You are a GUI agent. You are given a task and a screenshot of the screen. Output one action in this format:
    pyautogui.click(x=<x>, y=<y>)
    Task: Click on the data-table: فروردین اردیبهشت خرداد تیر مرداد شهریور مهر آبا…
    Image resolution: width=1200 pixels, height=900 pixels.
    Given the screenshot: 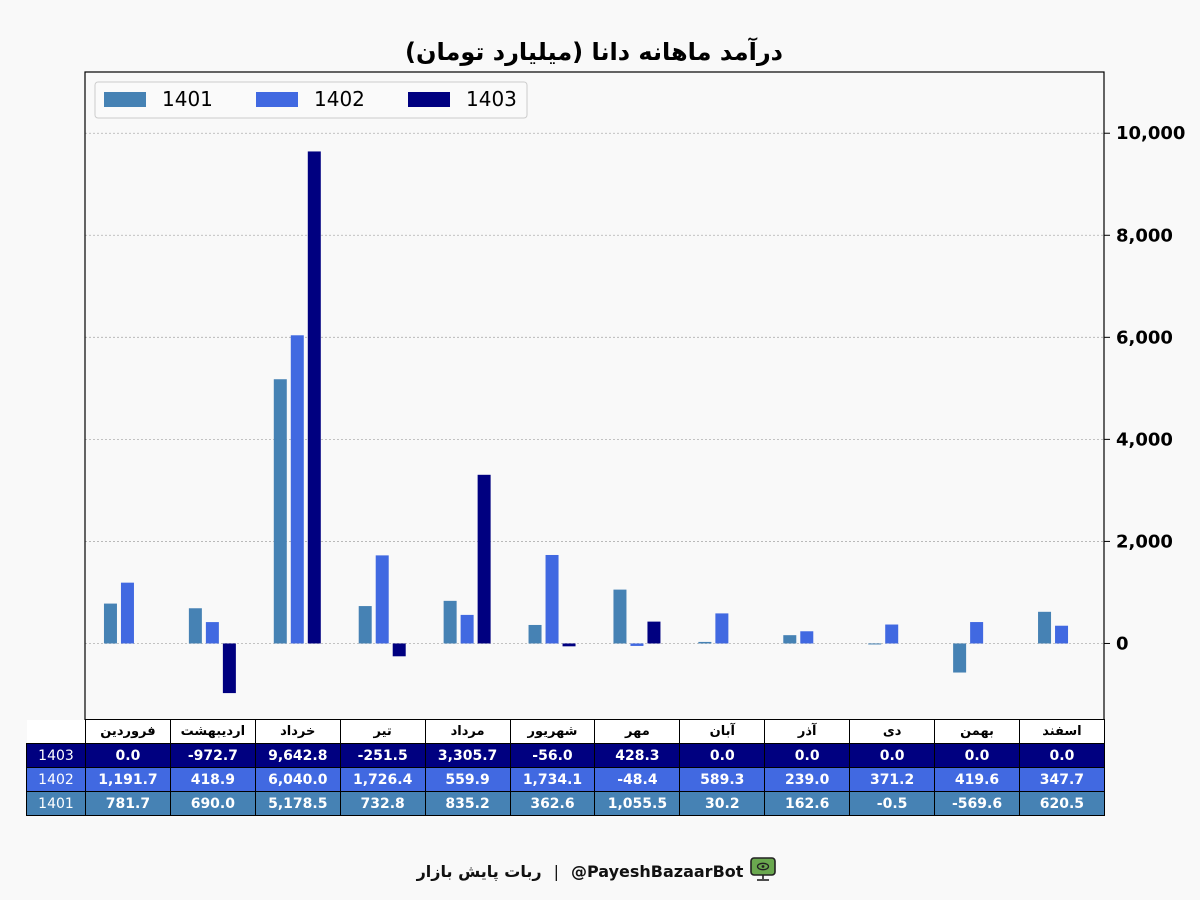 What is the action you would take?
    pyautogui.click(x=565, y=767)
    